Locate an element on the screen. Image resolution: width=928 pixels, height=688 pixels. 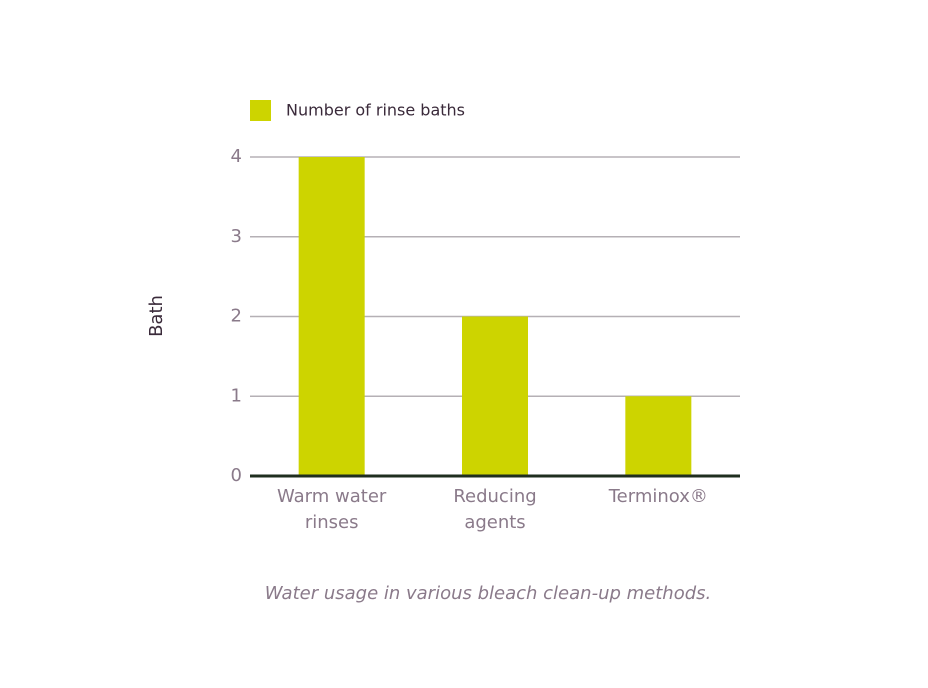
y-tick-label: 3 is located at coordinates (236, 236).